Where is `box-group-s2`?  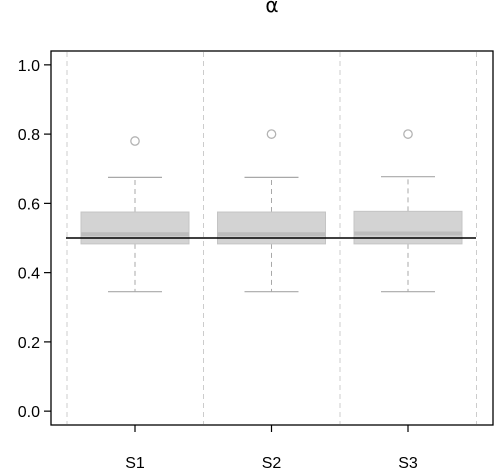
box-group-s2 is located at coordinates (271, 211).